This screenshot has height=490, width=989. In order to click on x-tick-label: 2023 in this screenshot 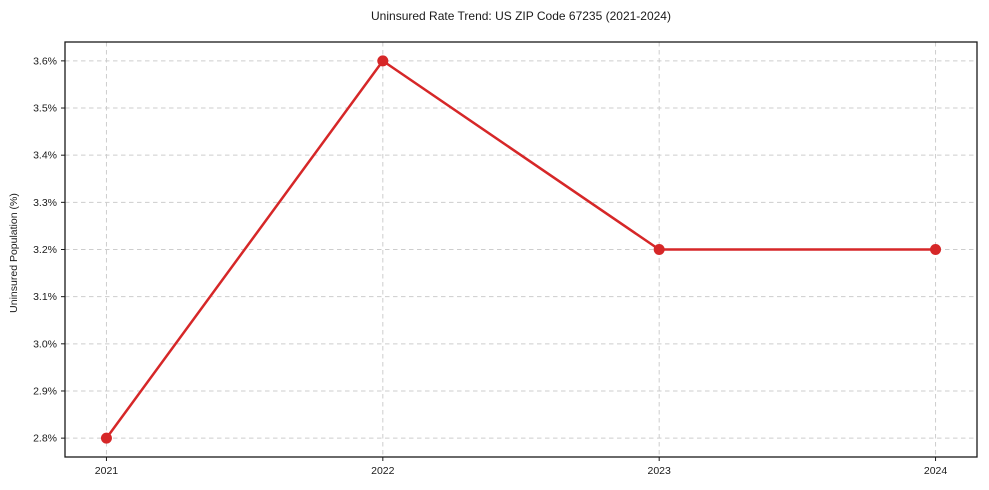, I will do `click(660, 471)`.